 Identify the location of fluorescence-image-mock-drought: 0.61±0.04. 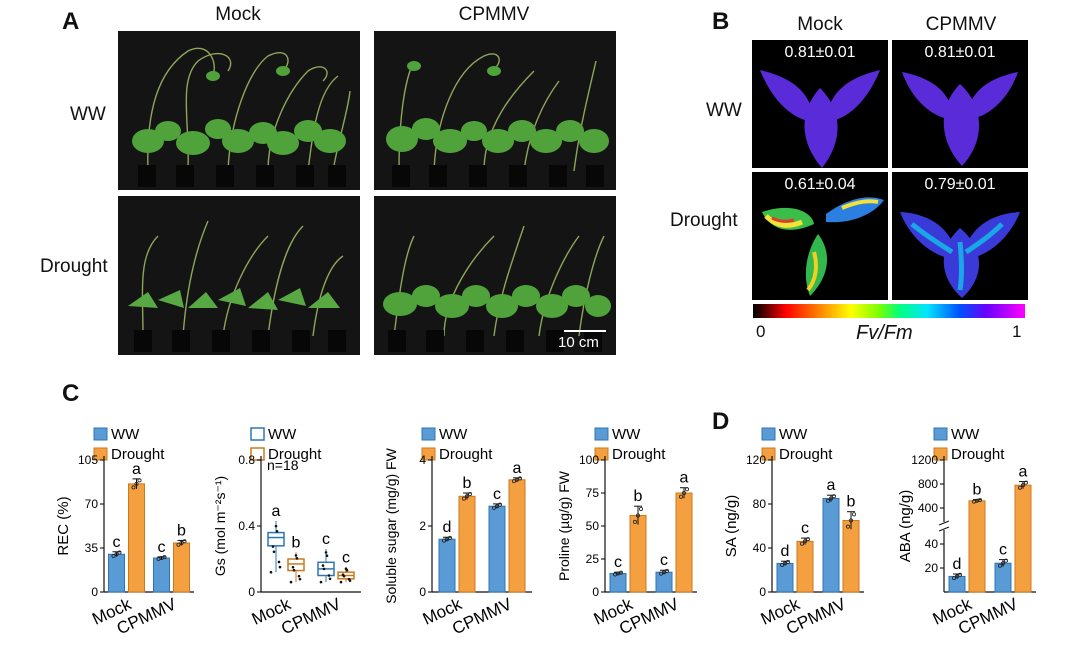
(820, 236).